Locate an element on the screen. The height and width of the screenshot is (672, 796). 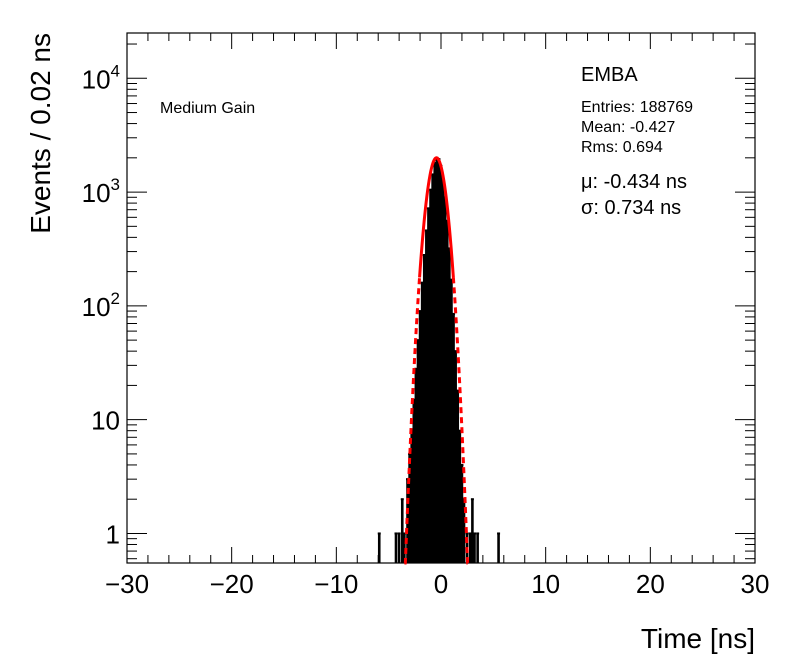
x-axis-title: Time [ns] is located at coordinates (698, 638).